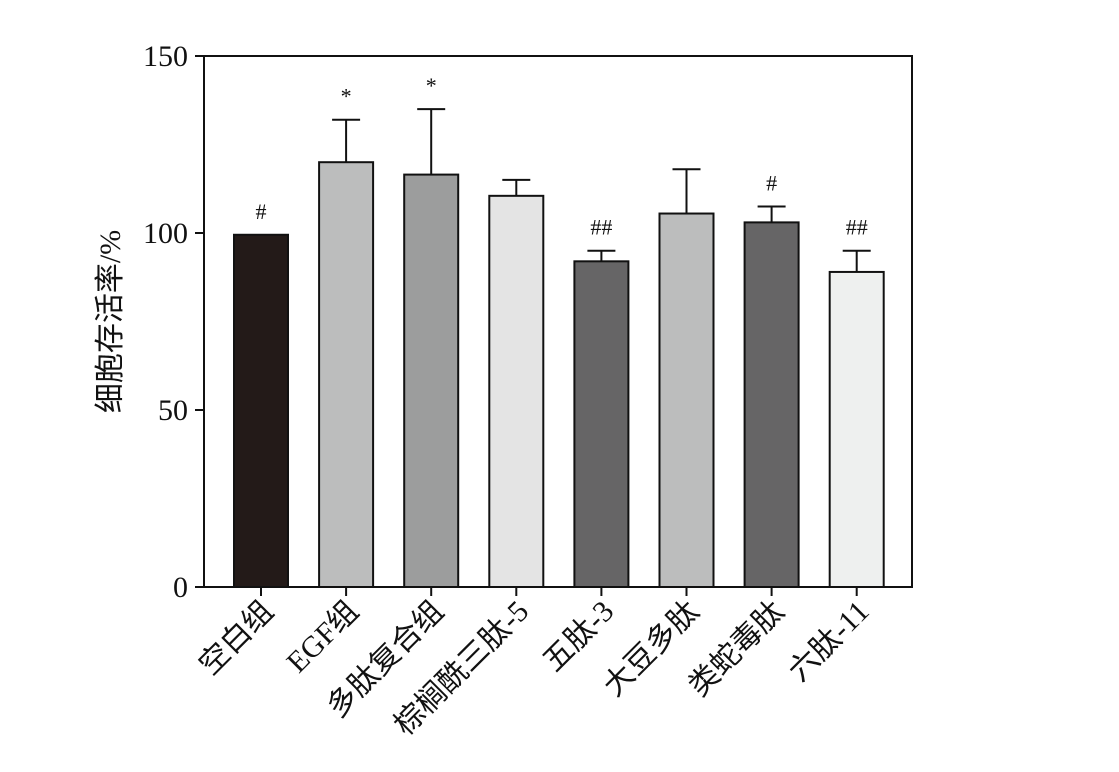  What do you see at coordinates (236, 638) in the screenshot?
I see `x-tick-label: 空白组` at bounding box center [236, 638].